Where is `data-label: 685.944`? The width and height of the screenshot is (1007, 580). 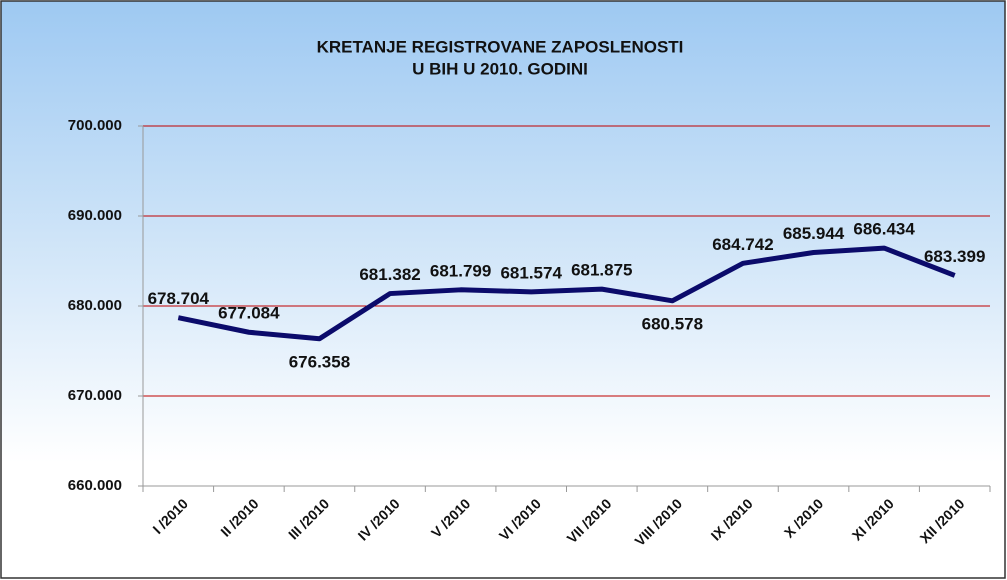 data-label: 685.944 is located at coordinates (814, 233).